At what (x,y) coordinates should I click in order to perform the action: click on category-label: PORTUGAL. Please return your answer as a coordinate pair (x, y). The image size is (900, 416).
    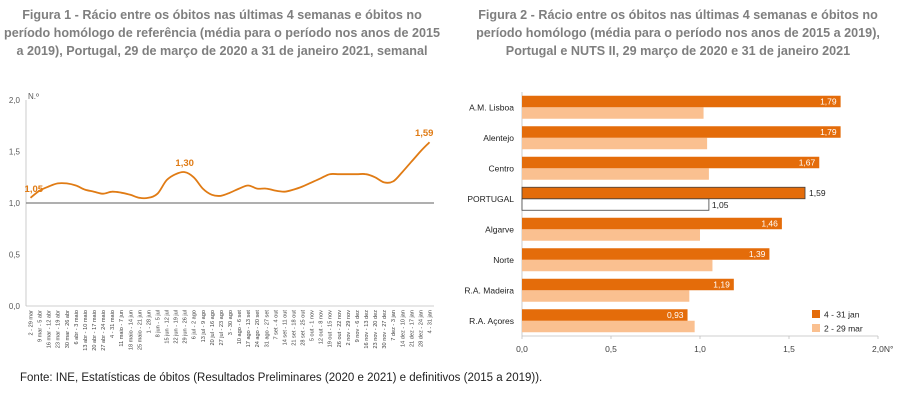
    Looking at the image, I should click on (490, 199).